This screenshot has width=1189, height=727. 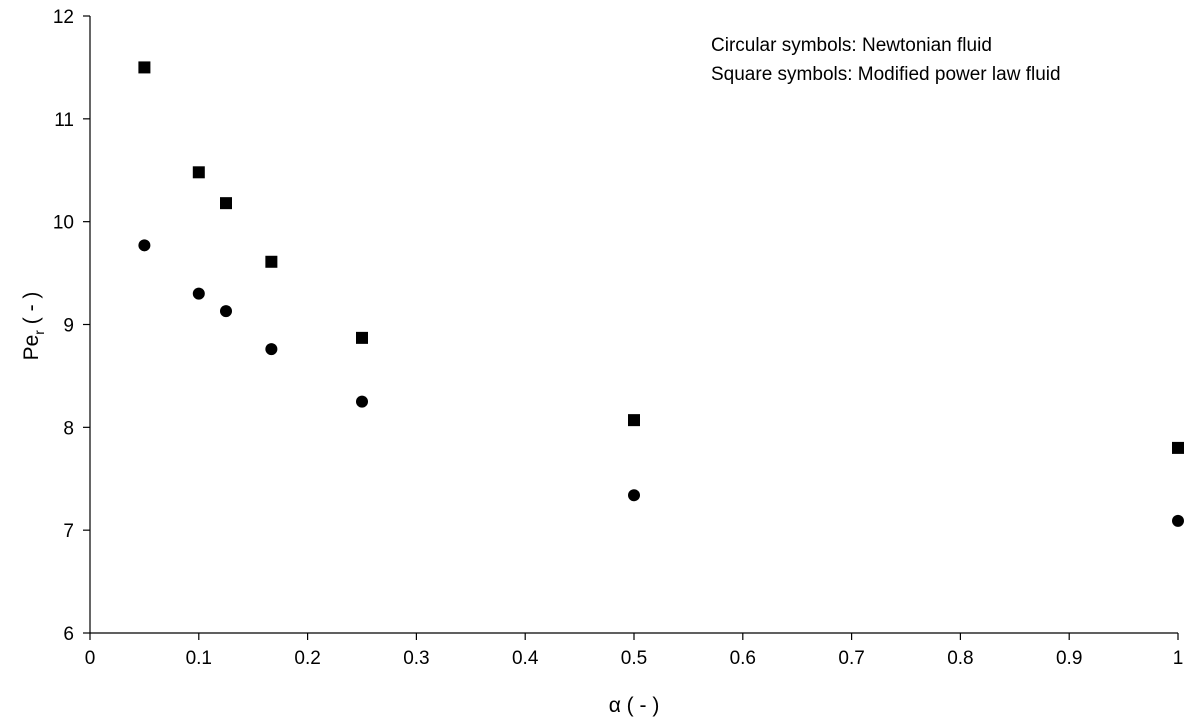 What do you see at coordinates (525, 658) in the screenshot?
I see `x-tick-label: 0.4` at bounding box center [525, 658].